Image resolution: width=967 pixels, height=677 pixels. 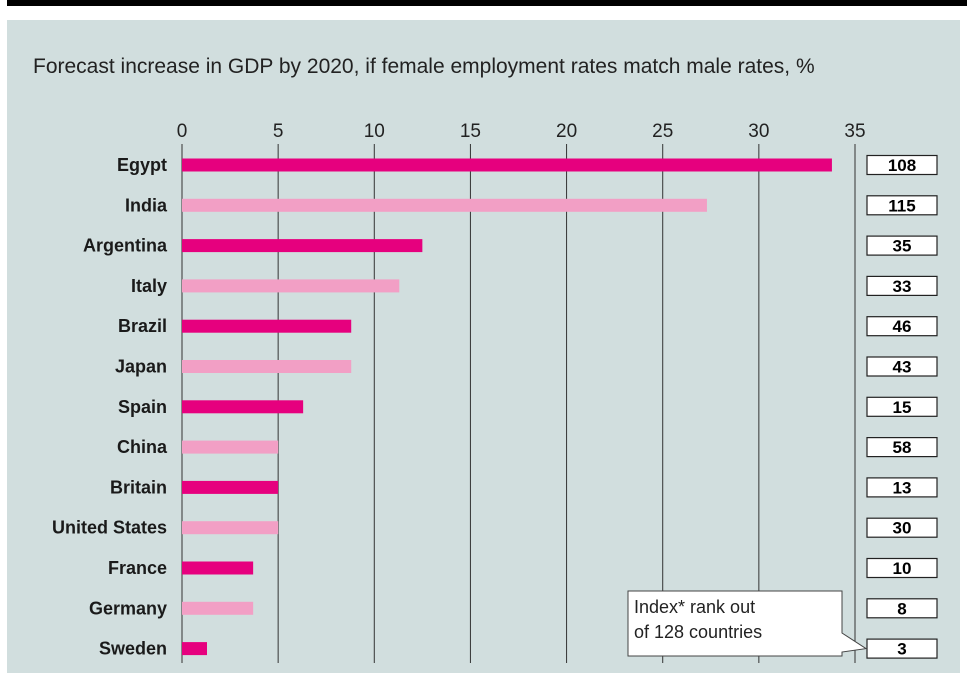 I want to click on rank-value: 33, so click(x=902, y=286).